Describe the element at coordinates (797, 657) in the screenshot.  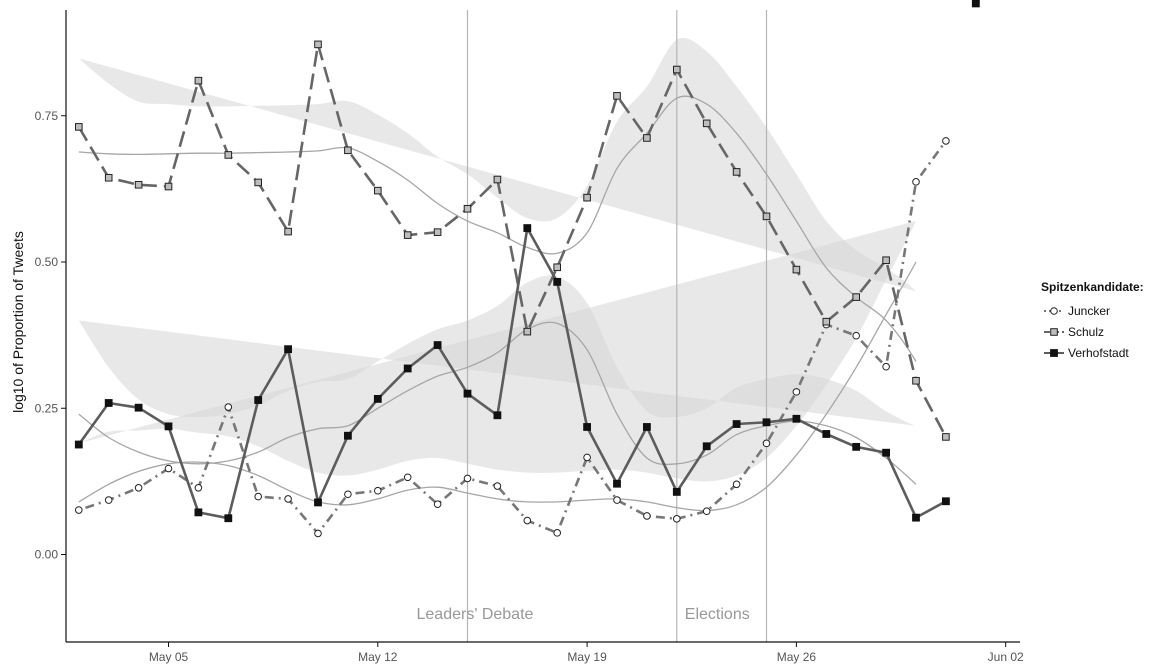
I see `x-tick-label: May 26` at that location.